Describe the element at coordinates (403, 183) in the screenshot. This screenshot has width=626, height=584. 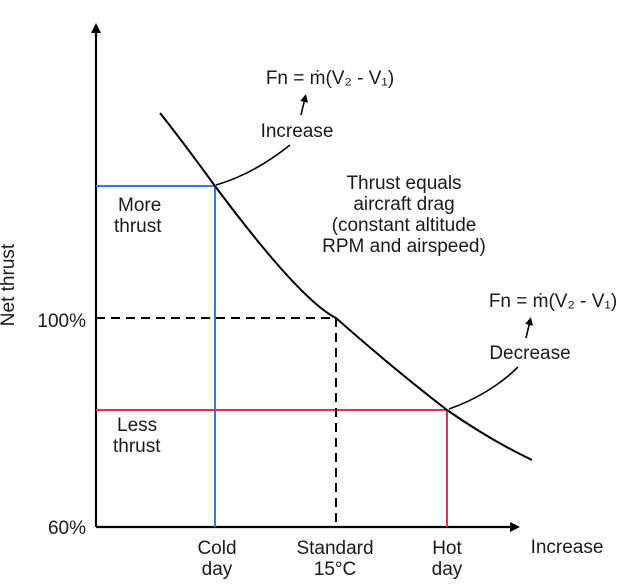
I see `curve-note-line-1: Thrust equals` at that location.